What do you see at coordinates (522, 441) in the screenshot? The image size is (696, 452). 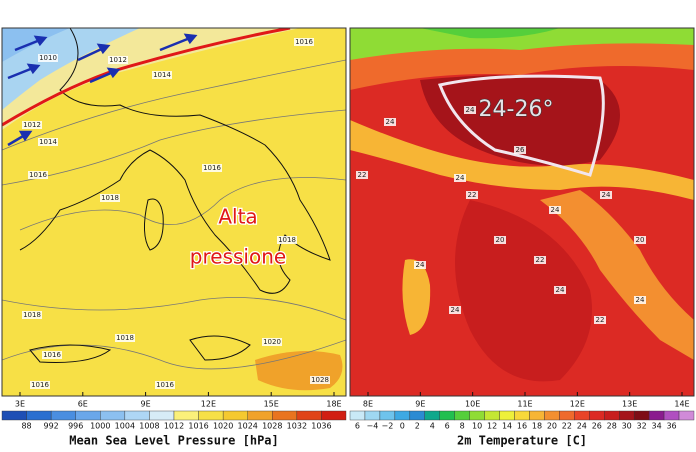 I see `colorbar-title: 2m Temperature [C]` at bounding box center [522, 441].